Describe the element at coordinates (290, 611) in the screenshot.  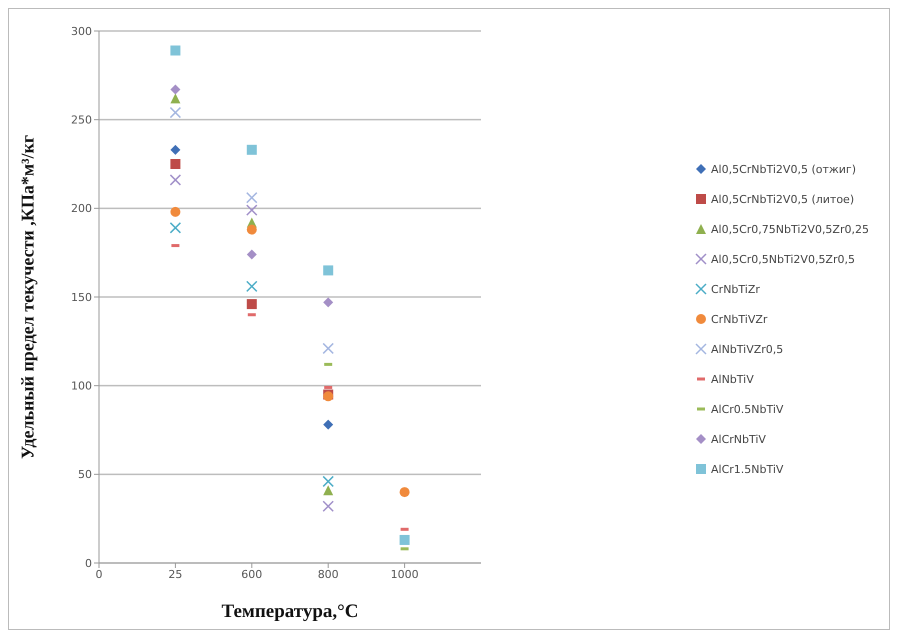
I see `x-axis-title: Температура,°C` at that location.